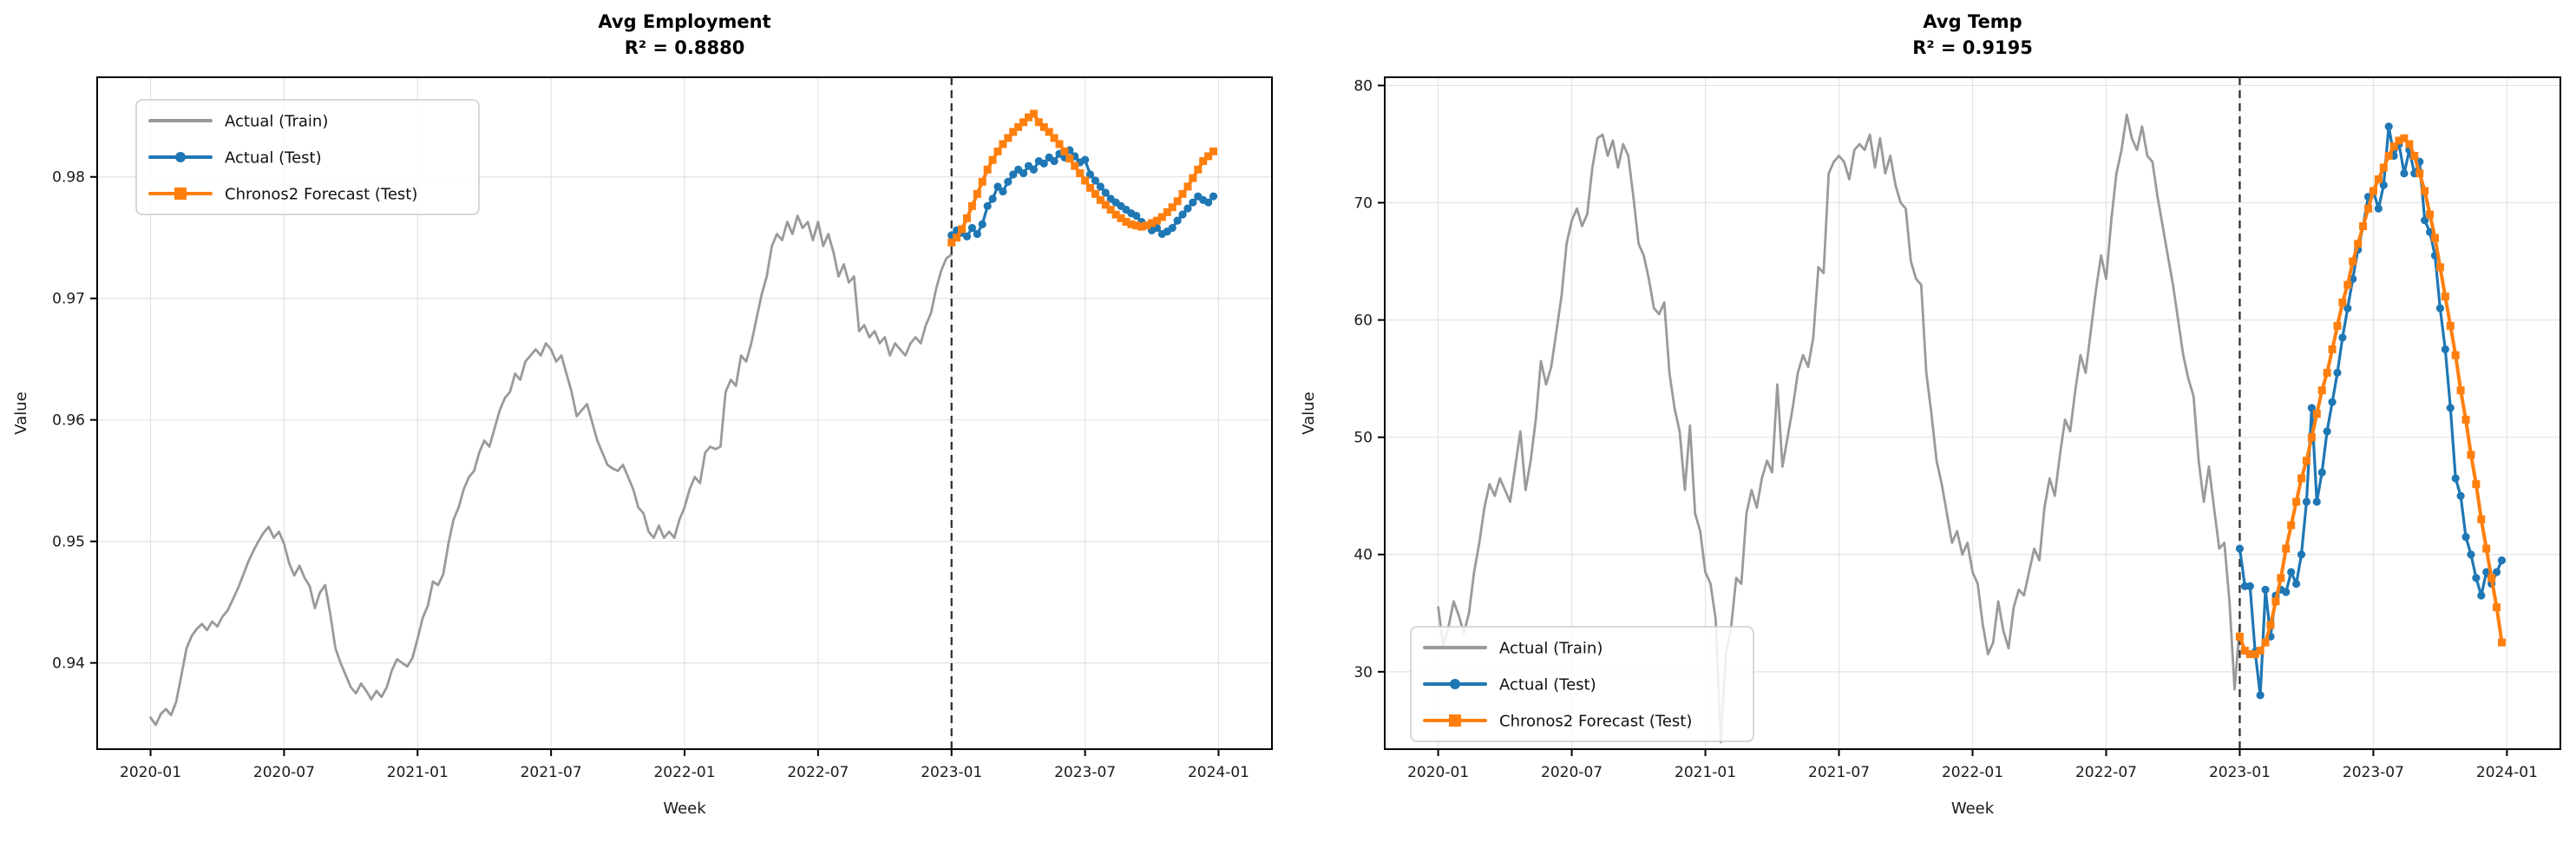  Describe the element at coordinates (1085, 772) in the screenshot. I see `x-tick-label: 2023-07` at that location.